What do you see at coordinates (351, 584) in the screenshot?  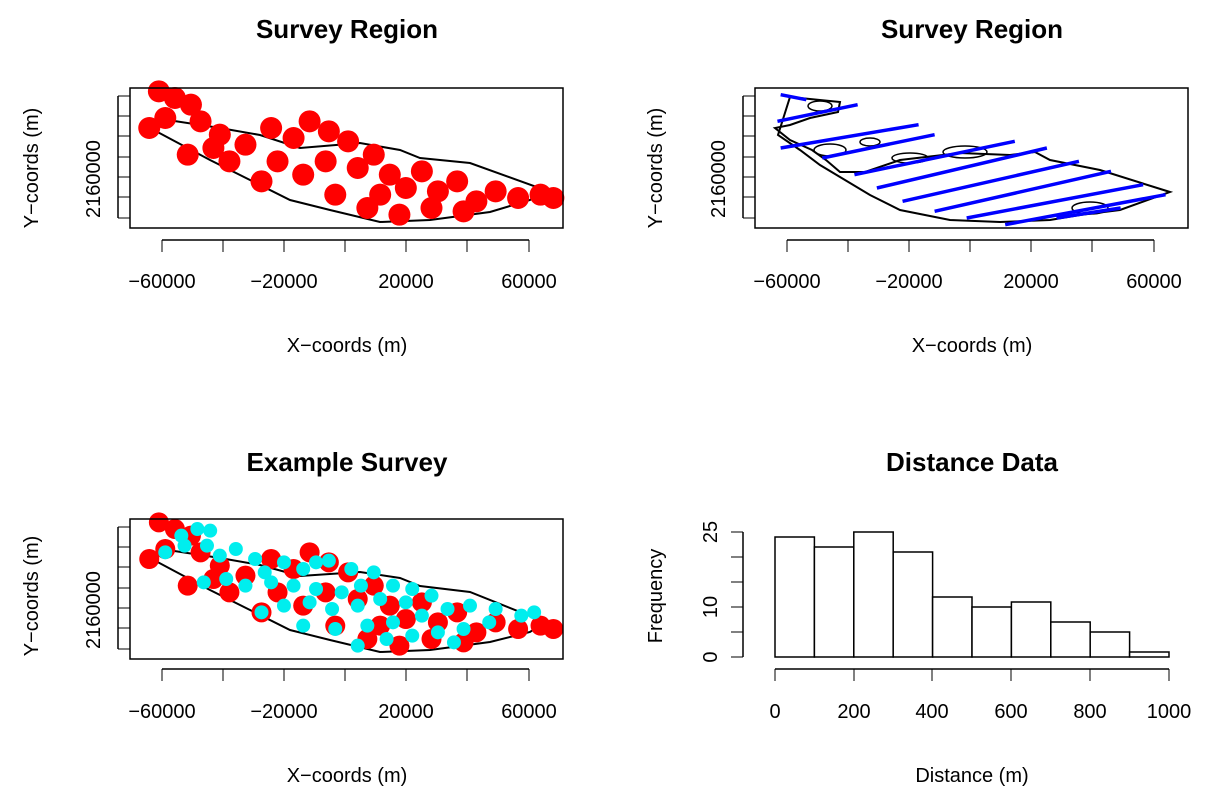 I see `points-group` at bounding box center [351, 584].